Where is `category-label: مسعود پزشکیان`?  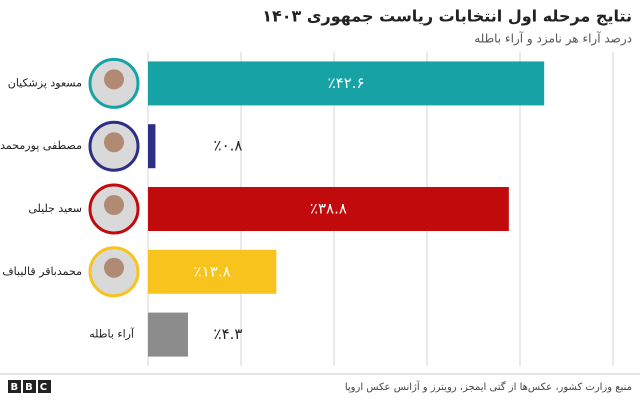
category-label: مسعود پزشکیان is located at coordinates (45, 82).